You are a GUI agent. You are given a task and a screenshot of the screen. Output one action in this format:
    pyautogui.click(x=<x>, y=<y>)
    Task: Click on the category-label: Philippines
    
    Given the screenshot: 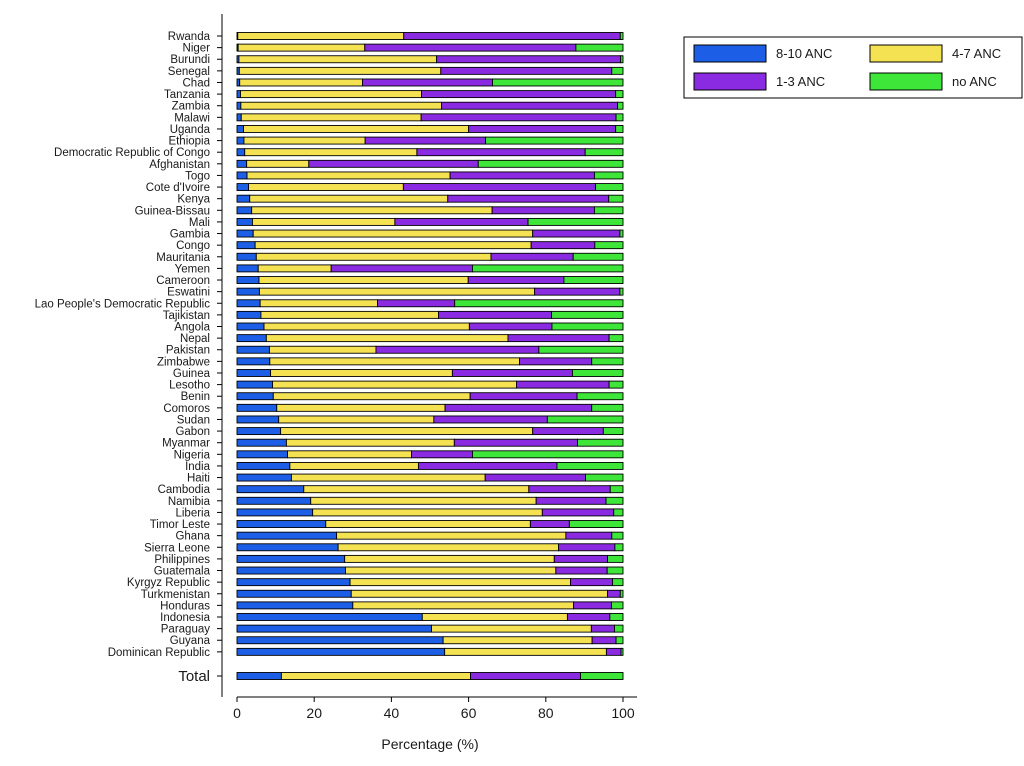 What is the action you would take?
    pyautogui.click(x=182, y=560)
    